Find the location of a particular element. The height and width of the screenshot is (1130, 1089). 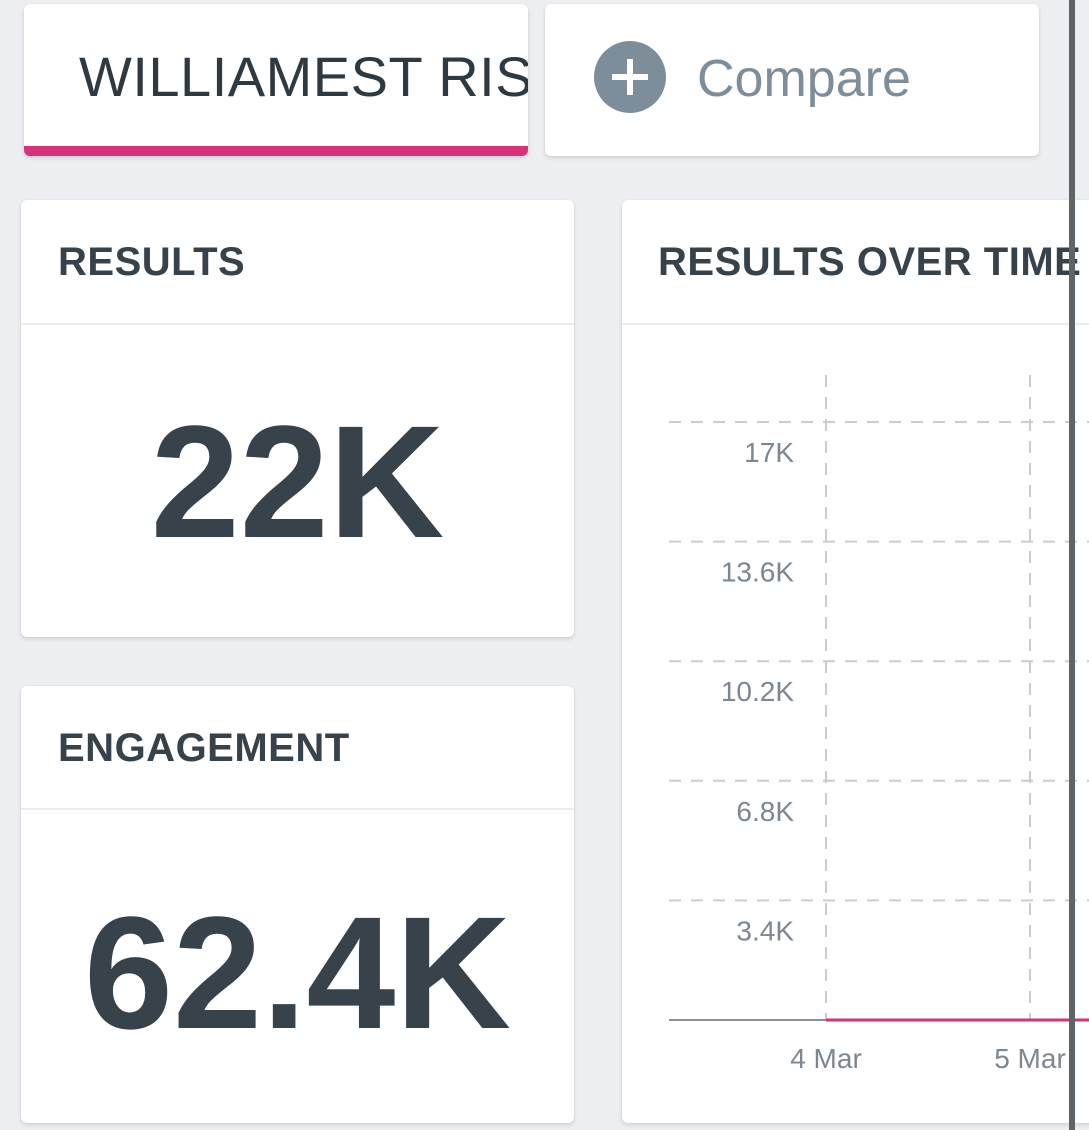

plus-circle-icon is located at coordinates (630, 77).